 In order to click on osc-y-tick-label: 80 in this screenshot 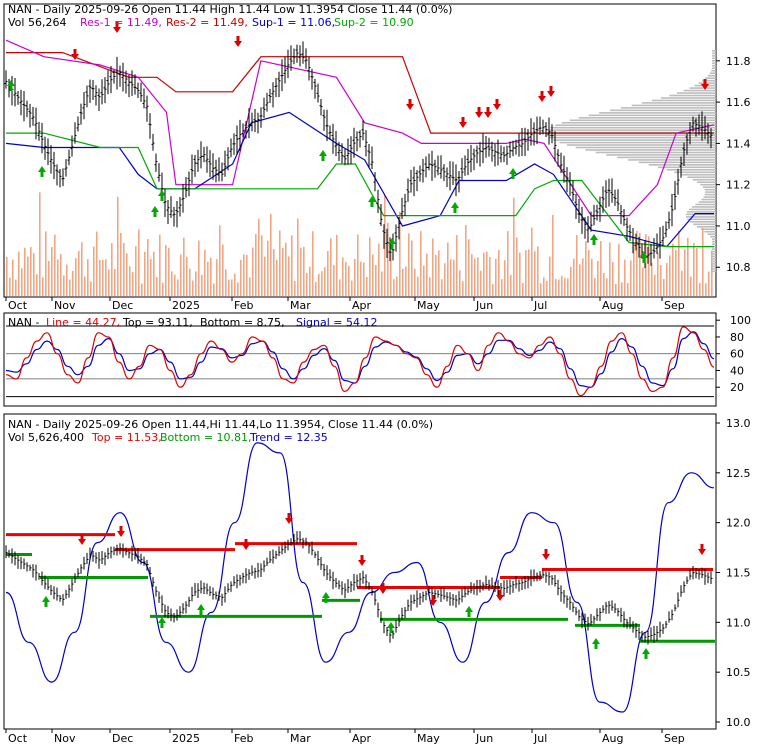, I will do `click(737, 337)`.